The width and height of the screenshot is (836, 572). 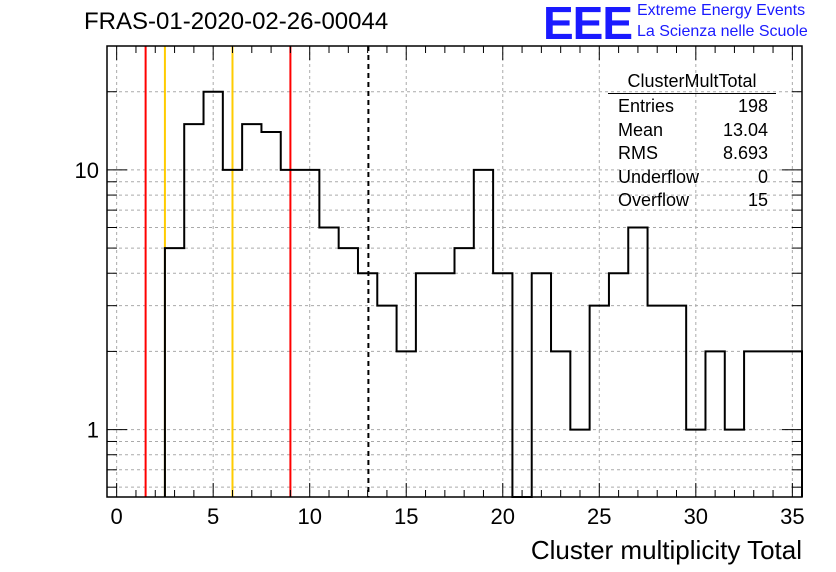 I want to click on x-tick-label: 35, so click(x=792, y=516).